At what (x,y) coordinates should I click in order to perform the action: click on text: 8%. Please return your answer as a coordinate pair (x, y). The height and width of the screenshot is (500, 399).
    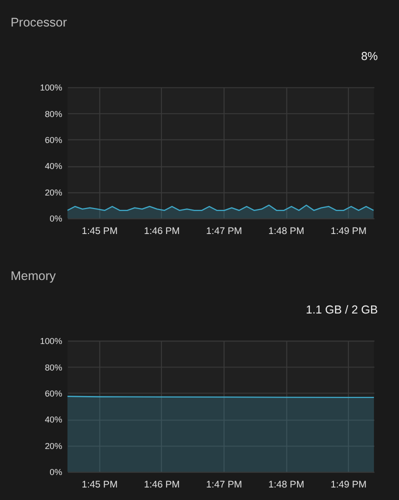
    Looking at the image, I should click on (369, 57).